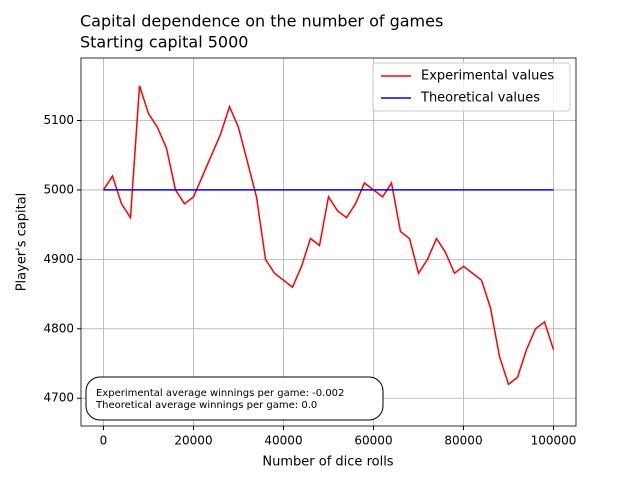 Image resolution: width=640 pixels, height=484 pixels. What do you see at coordinates (193, 441) in the screenshot?
I see `x-tick-label: 20000` at bounding box center [193, 441].